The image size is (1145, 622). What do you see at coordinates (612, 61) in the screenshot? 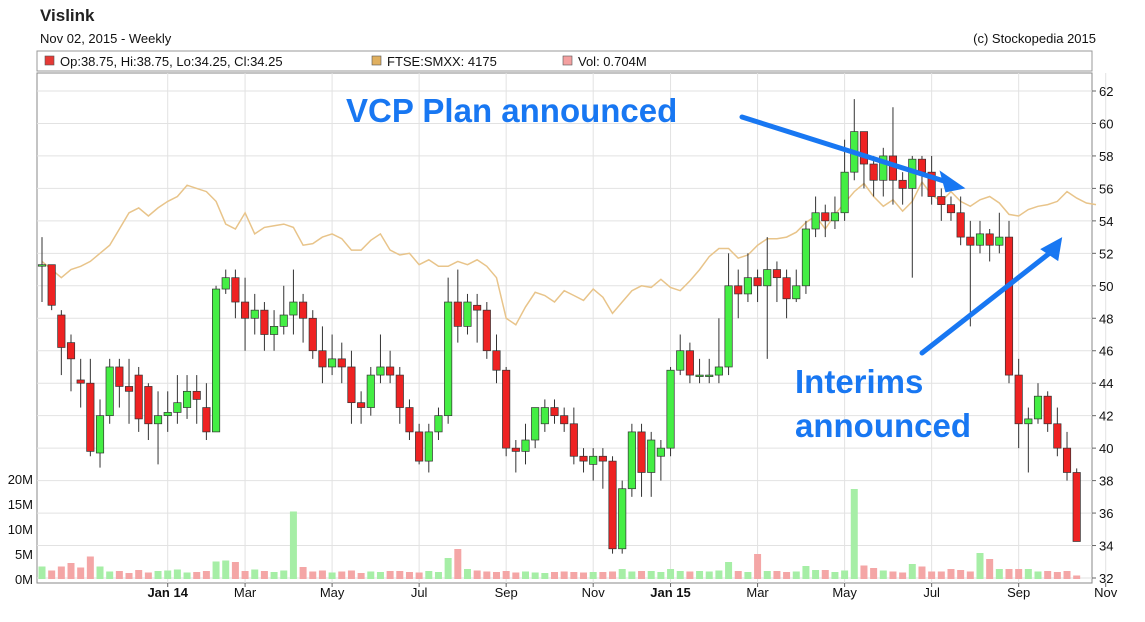
I see `legend-label: Vol: 0.704M` at bounding box center [612, 61].